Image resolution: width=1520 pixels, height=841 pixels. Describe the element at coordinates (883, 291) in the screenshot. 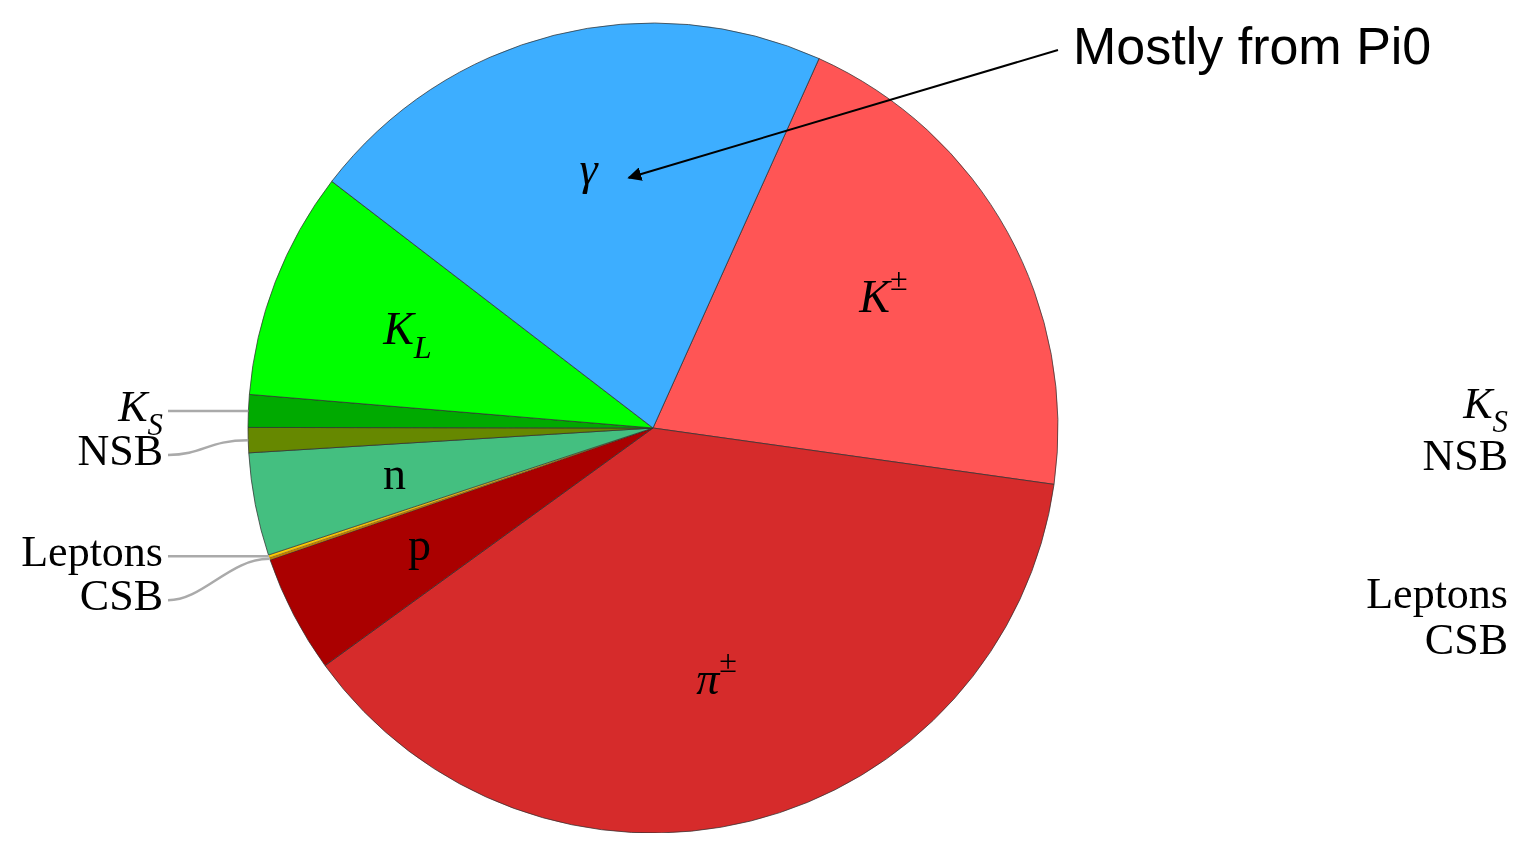

I see `slice-label: K$^{±}$` at that location.